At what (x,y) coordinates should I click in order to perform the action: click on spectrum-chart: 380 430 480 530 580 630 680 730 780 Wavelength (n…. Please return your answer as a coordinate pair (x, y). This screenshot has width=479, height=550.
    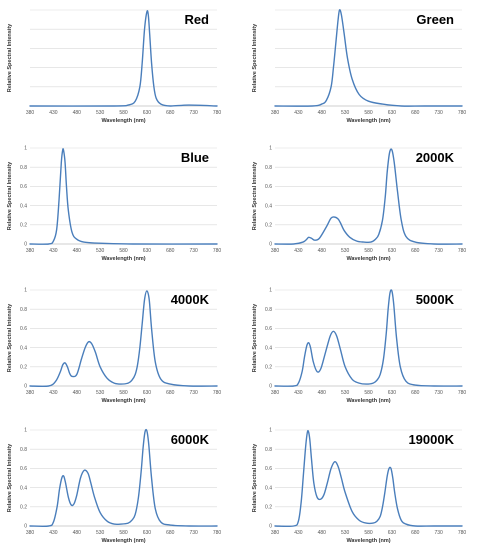
    Looking at the image, I should click on (359, 66).